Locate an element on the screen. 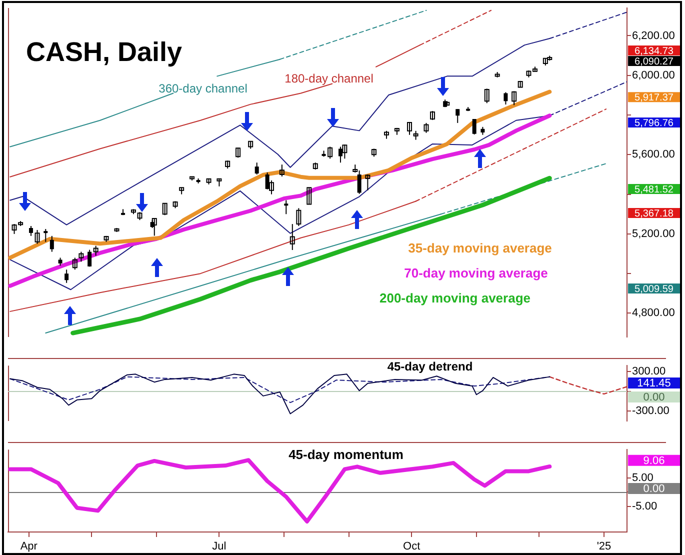 This screenshot has width=685, height=555. x-tick-label: Jul is located at coordinates (219, 546).